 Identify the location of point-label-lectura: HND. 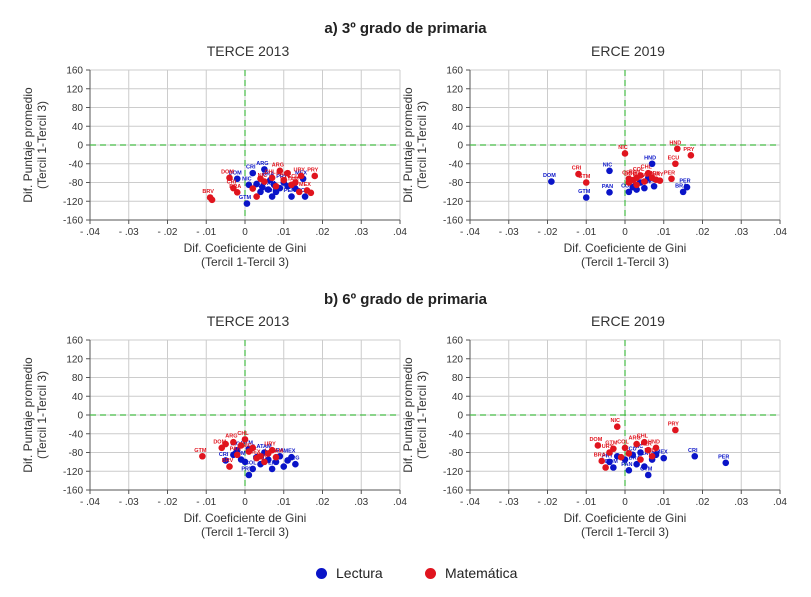
(650, 158).